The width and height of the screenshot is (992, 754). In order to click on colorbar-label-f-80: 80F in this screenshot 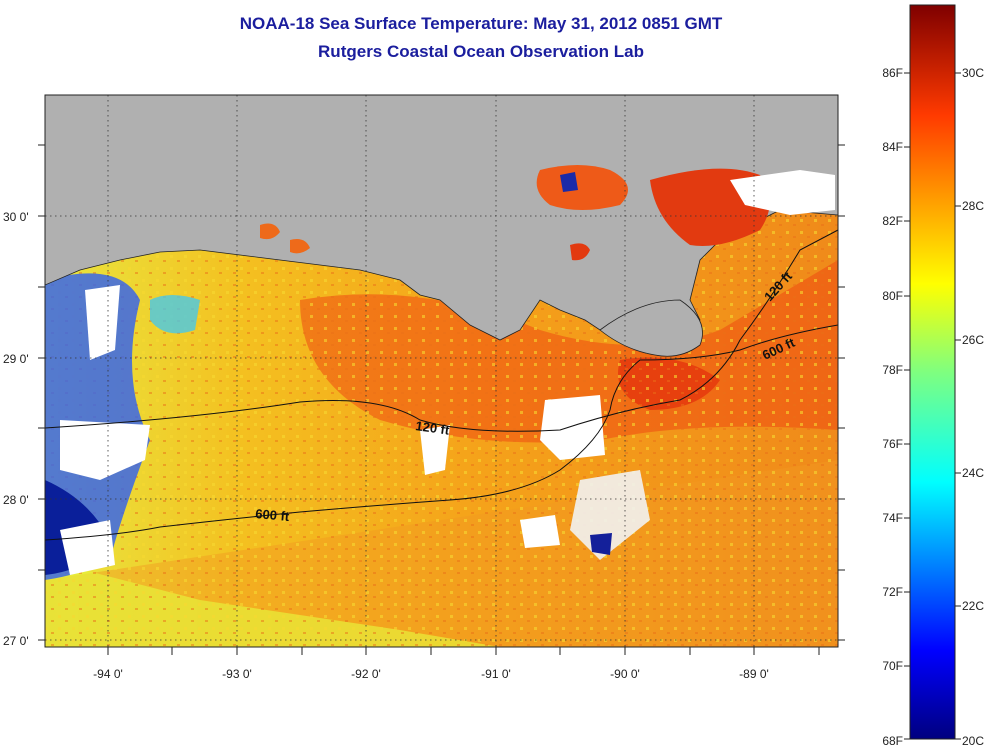, I will do `click(892, 296)`.